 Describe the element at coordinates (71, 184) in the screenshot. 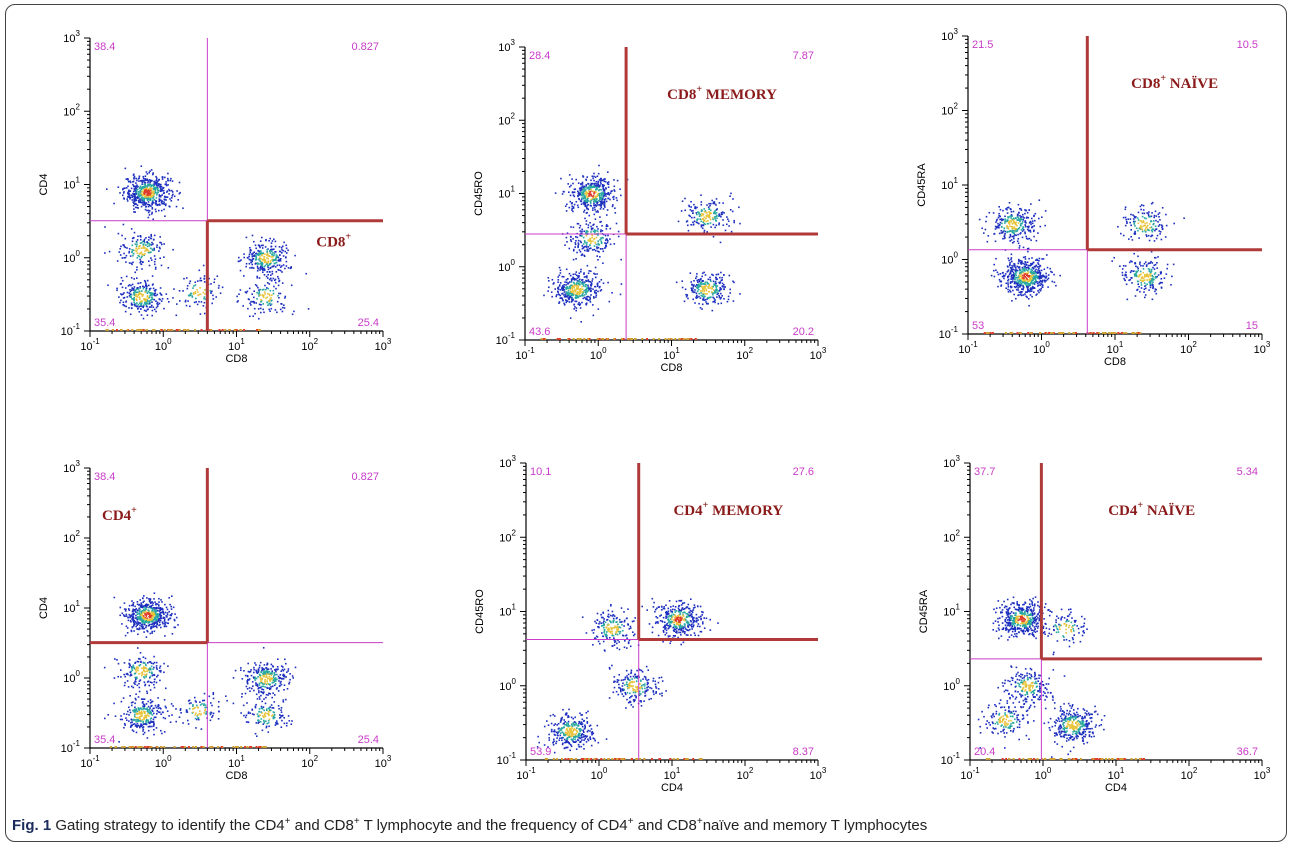

I see `y-tick-label: 10¹` at that location.